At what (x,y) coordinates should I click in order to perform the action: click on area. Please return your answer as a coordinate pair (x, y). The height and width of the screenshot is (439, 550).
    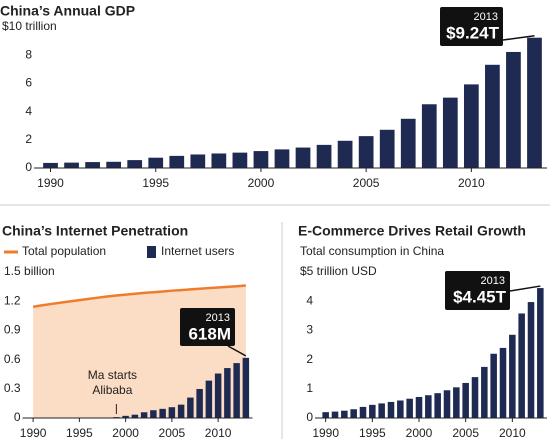
    Looking at the image, I should click on (139, 351).